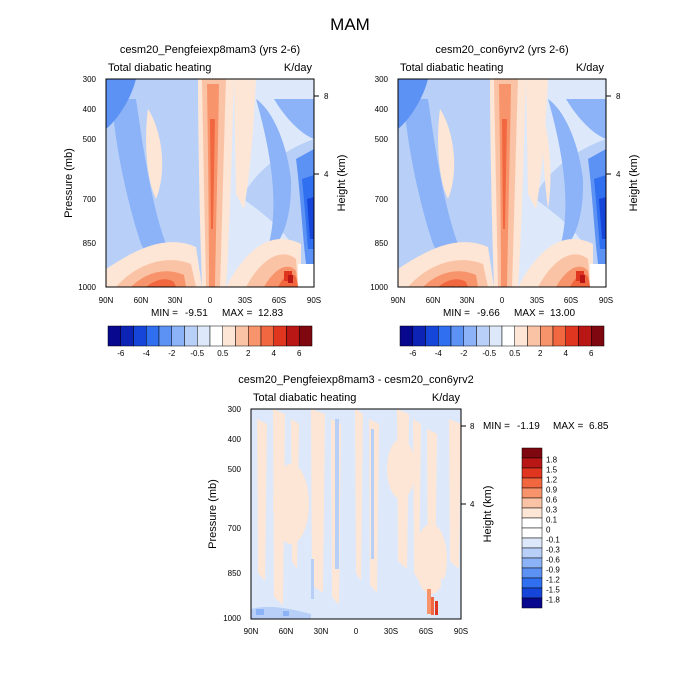 The width and height of the screenshot is (700, 700). Describe the element at coordinates (90, 199) in the screenshot. I see `panel-1-ytick-700: 700` at that location.